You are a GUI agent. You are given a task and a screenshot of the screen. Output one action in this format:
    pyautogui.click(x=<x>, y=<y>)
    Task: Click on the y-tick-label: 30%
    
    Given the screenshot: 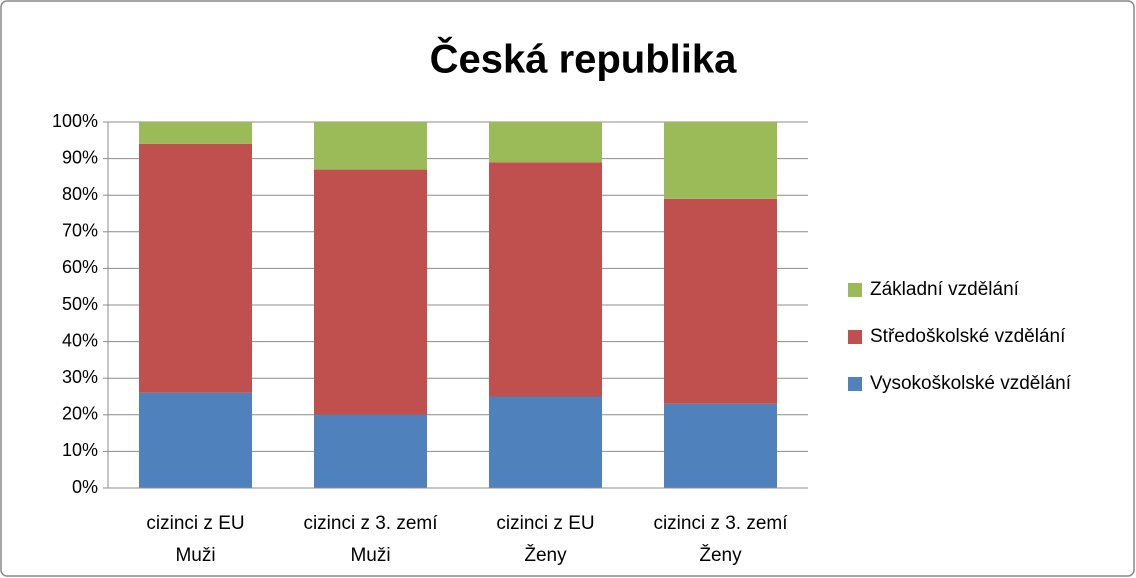 What is the action you would take?
    pyautogui.click(x=80, y=377)
    